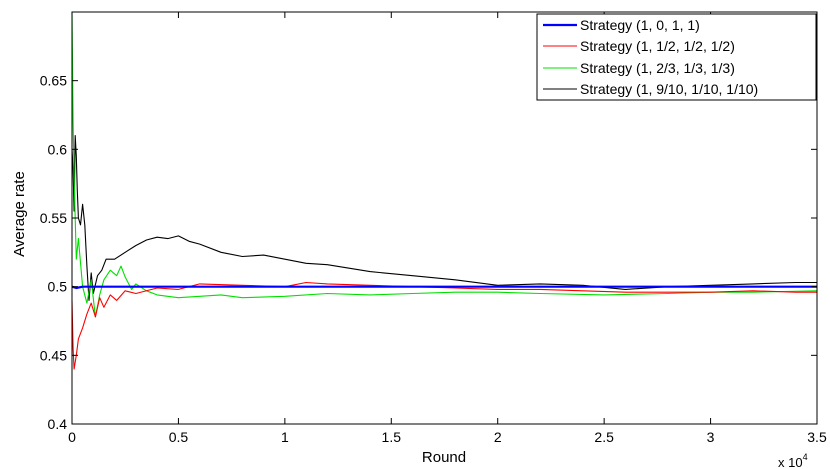 This screenshot has width=830, height=469. What do you see at coordinates (711, 437) in the screenshot?
I see `x-tick-label: 3` at bounding box center [711, 437].